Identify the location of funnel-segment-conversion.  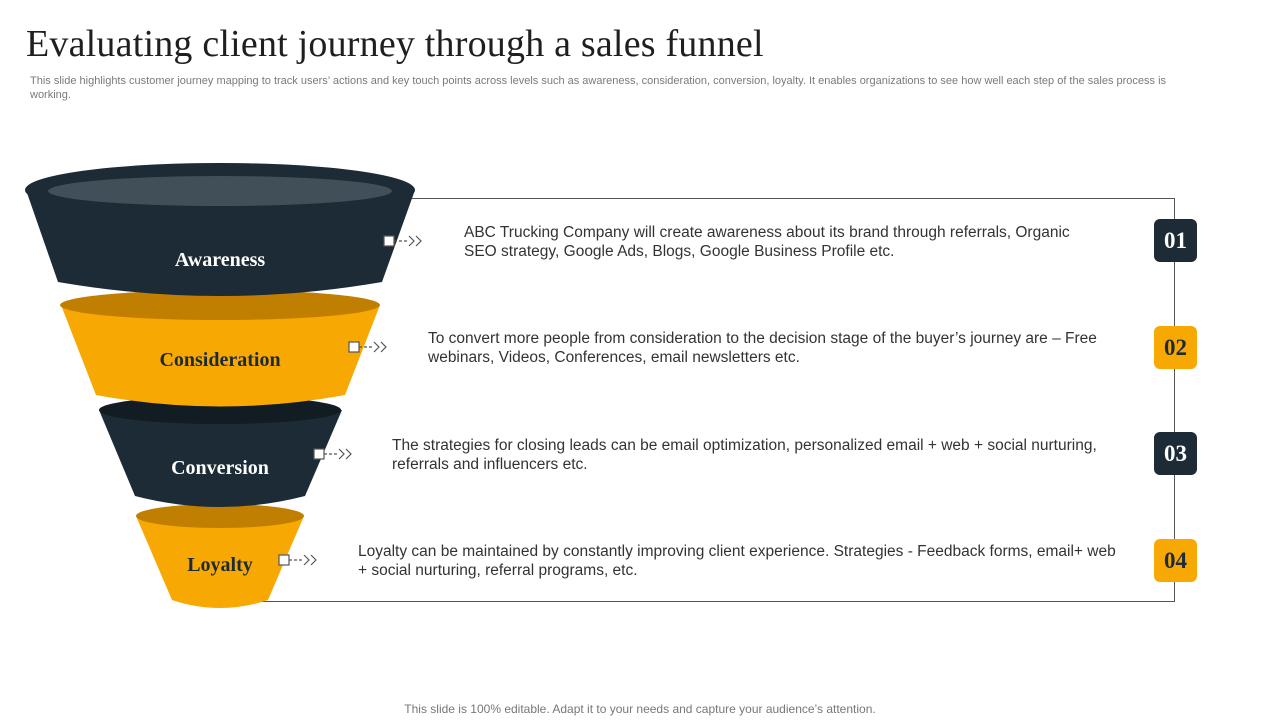
(220, 458).